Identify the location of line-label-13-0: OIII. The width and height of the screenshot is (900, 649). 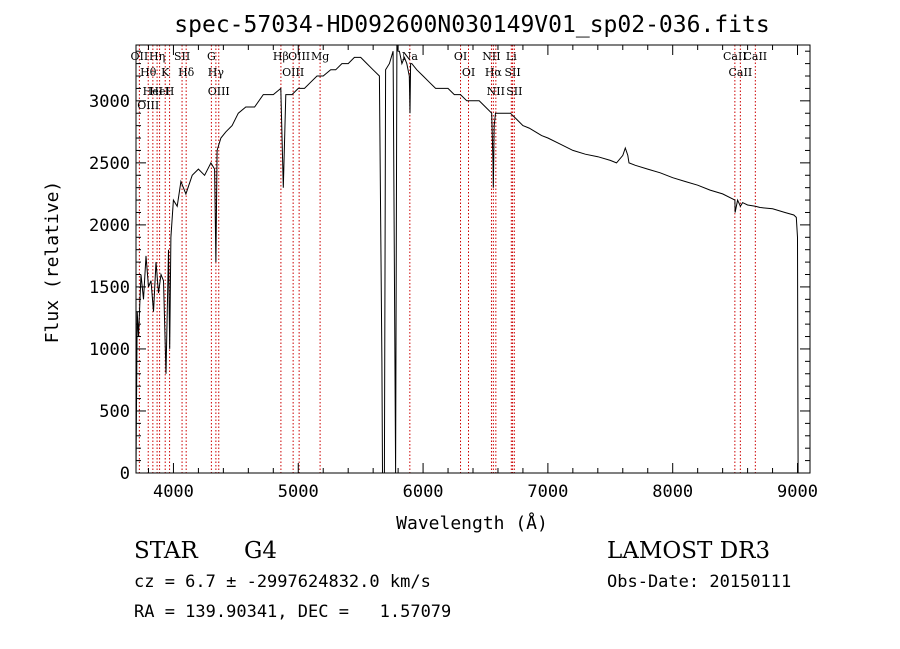
(293, 72).